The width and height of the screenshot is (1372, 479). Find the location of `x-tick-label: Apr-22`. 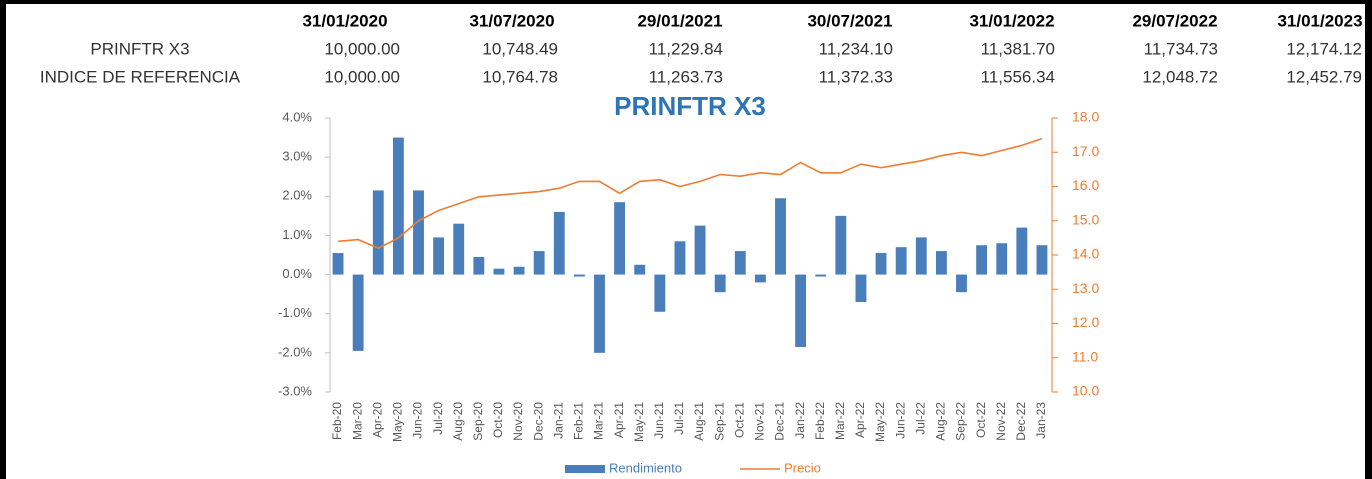

x-tick-label: Apr-22 is located at coordinates (860, 420).